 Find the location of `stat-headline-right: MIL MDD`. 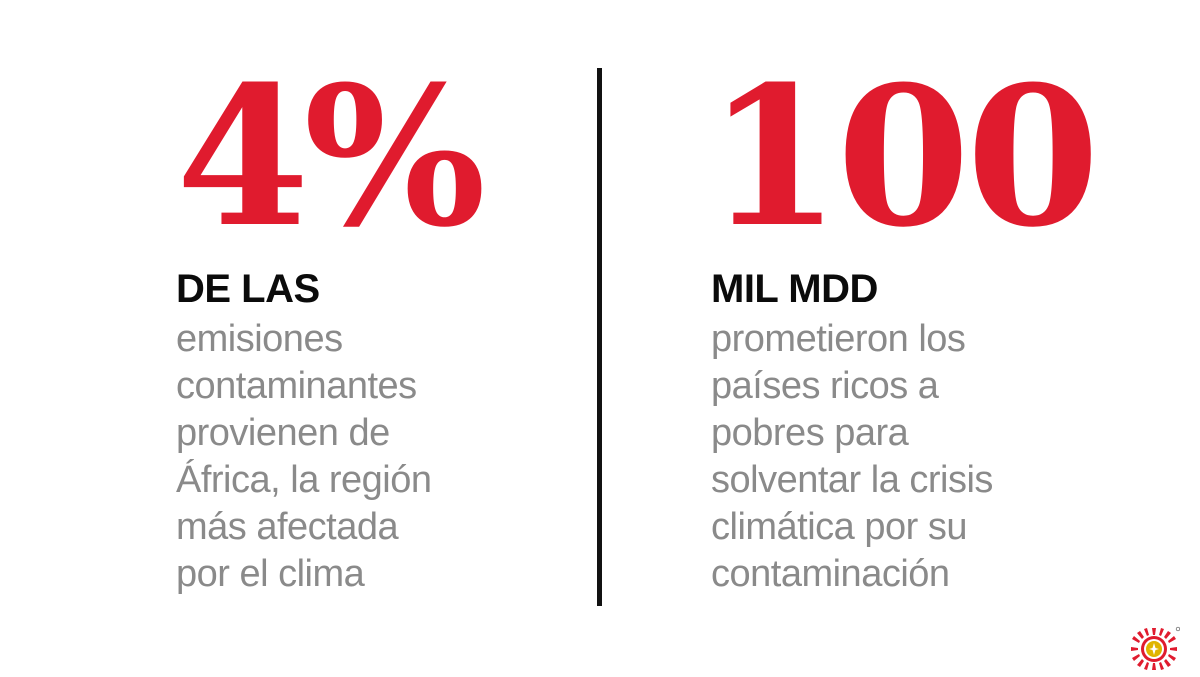

stat-headline-right: MIL MDD is located at coordinates (794, 289).